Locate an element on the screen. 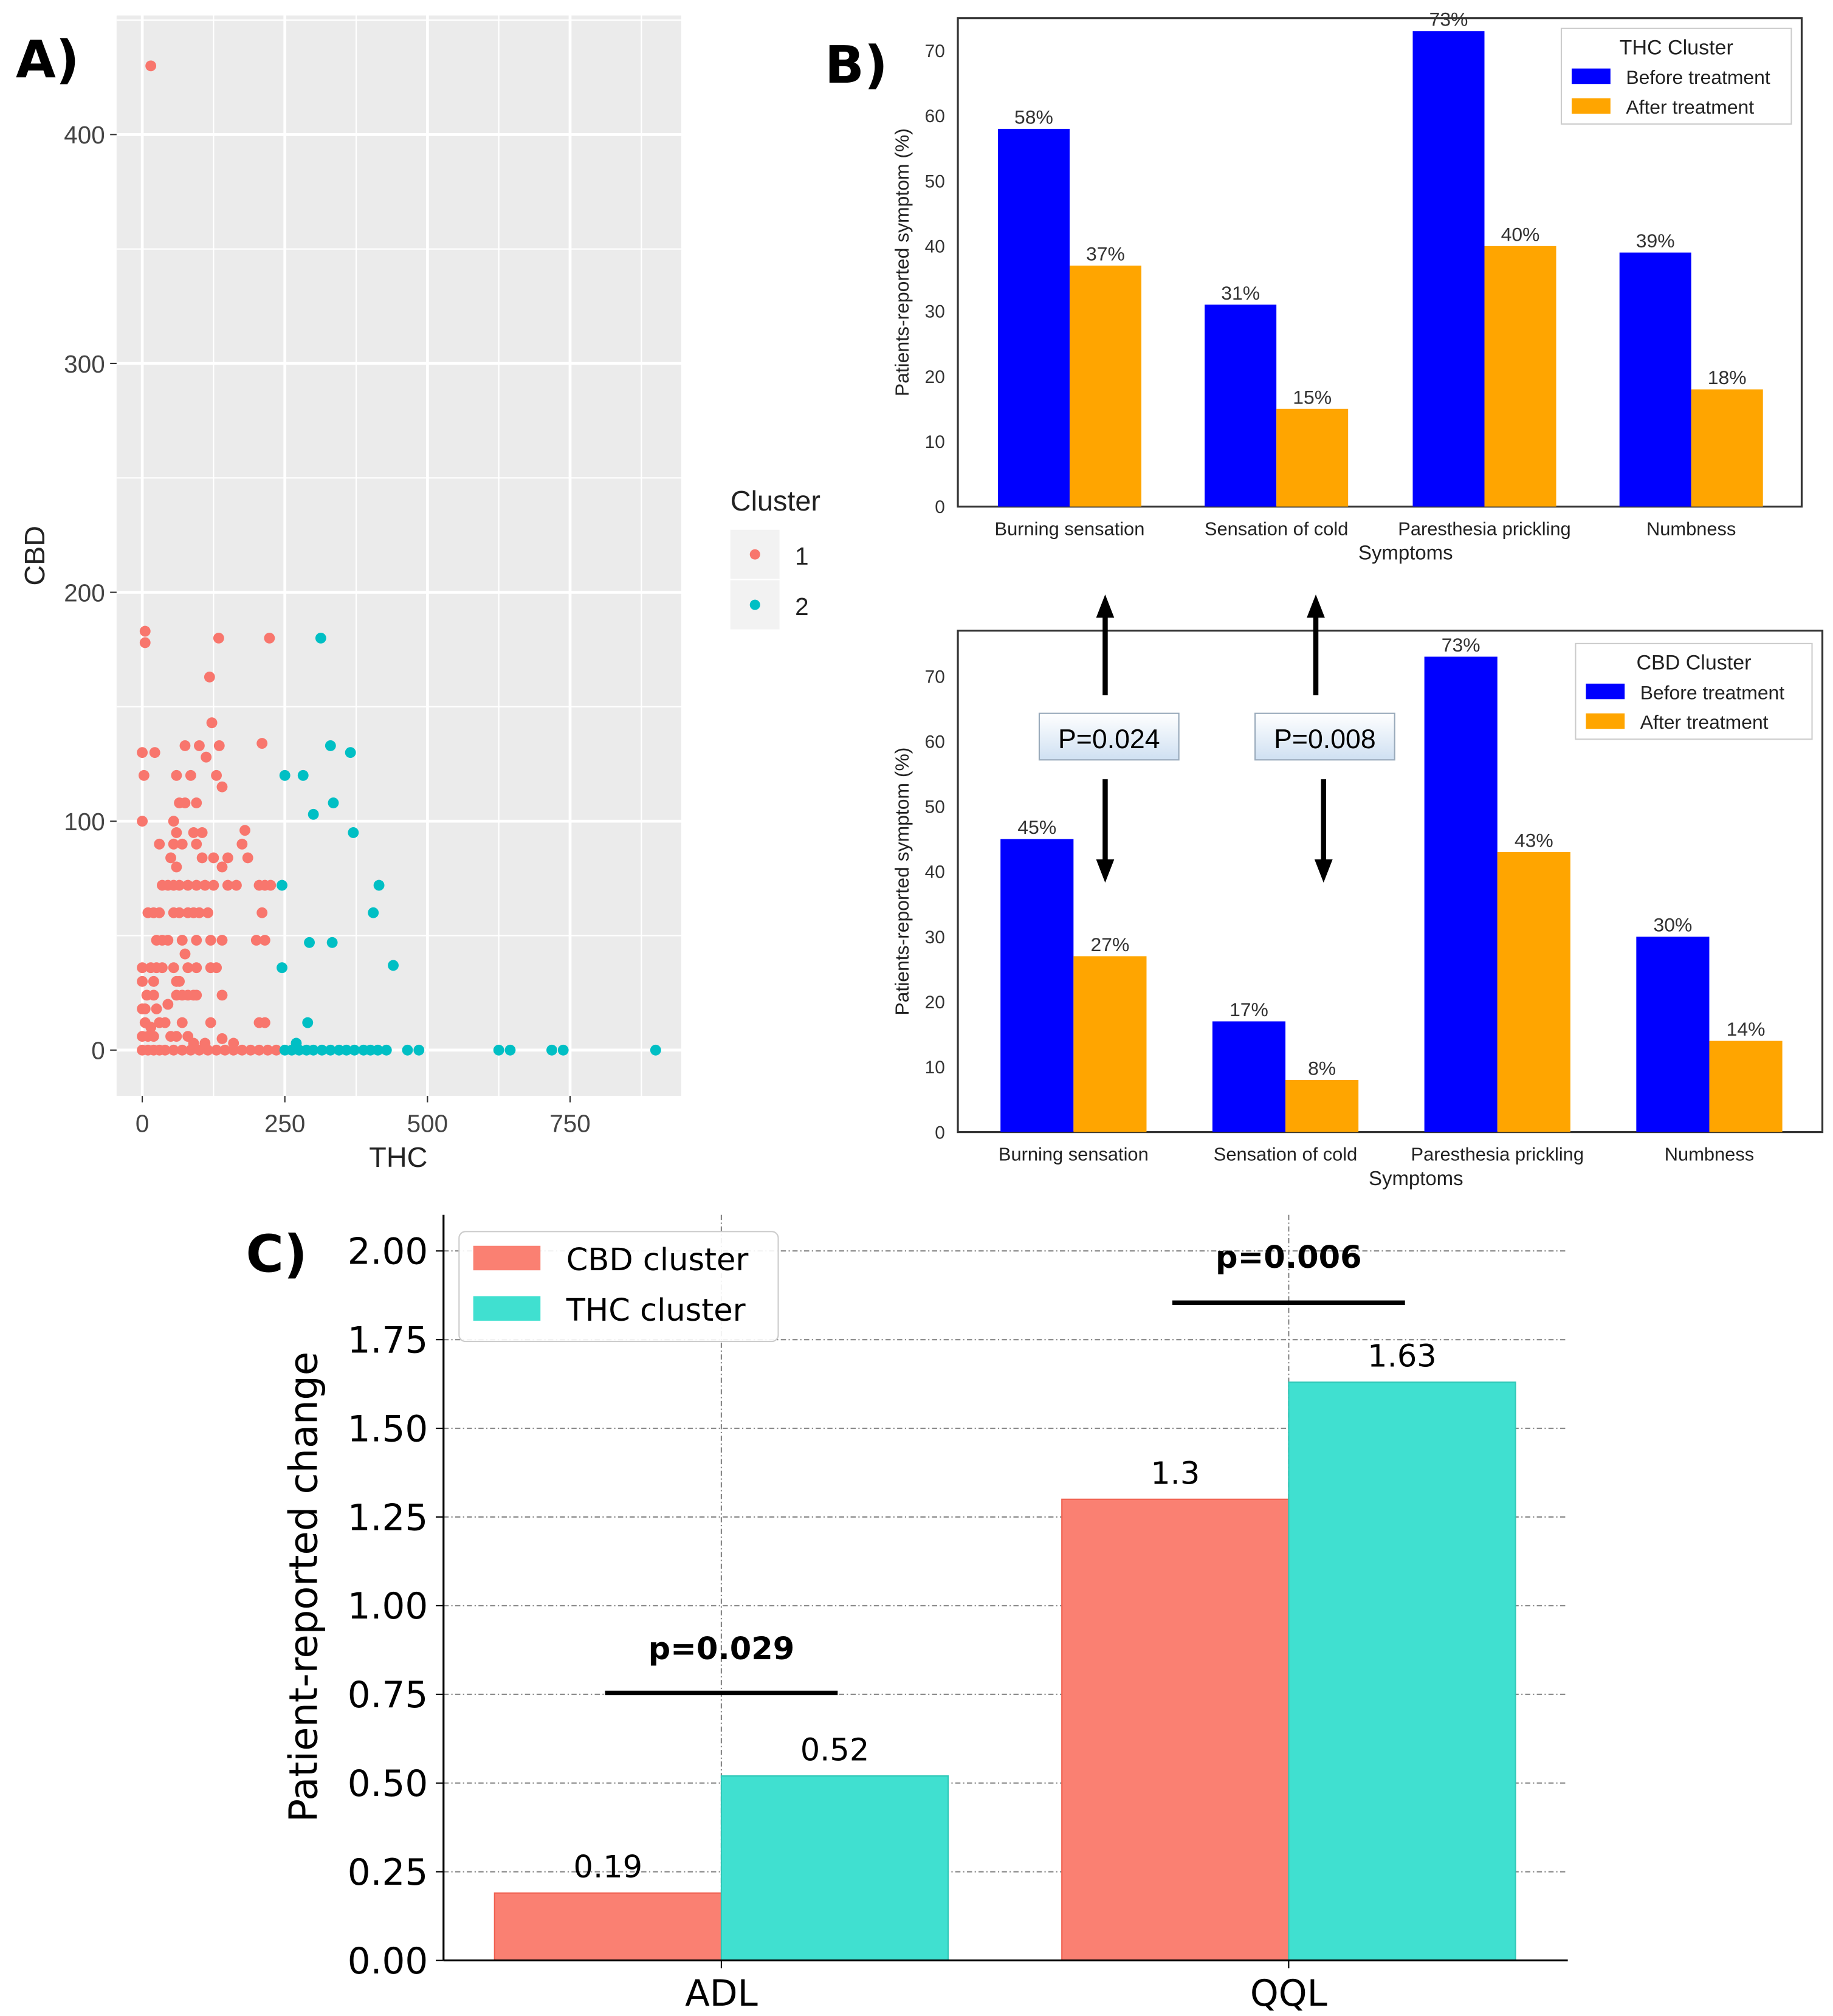 This screenshot has height=2016, width=1833. y-axis-label: Patients-reported symptom (%) is located at coordinates (902, 262).